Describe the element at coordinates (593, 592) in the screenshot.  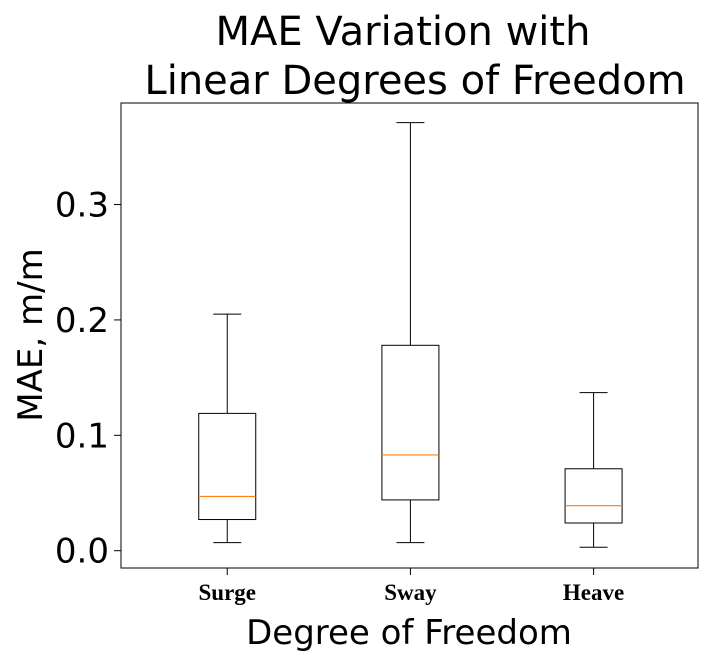
I see `x-tick-label: Heave` at that location.